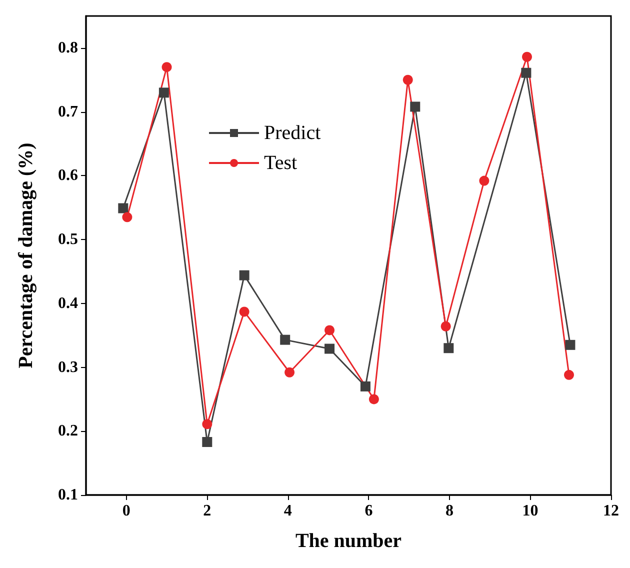  Describe the element at coordinates (68, 431) in the screenshot. I see `y-tick-label: 0.2` at that location.